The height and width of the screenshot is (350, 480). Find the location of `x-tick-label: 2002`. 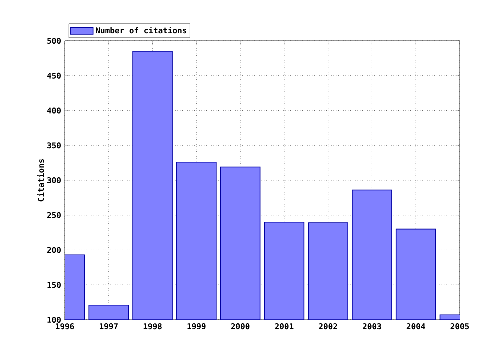

x-tick-label: 2002 is located at coordinates (328, 327).